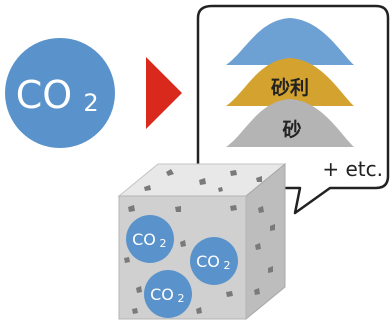 The width and height of the screenshot is (391, 325). What do you see at coordinates (290, 88) in the screenshot?
I see `gravel-label: 砂利` at bounding box center [290, 88].